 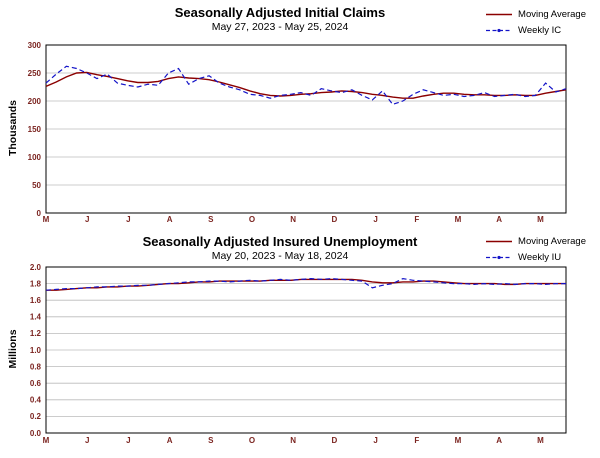 I want to click on svg-text: 0.6, so click(x=36, y=383).